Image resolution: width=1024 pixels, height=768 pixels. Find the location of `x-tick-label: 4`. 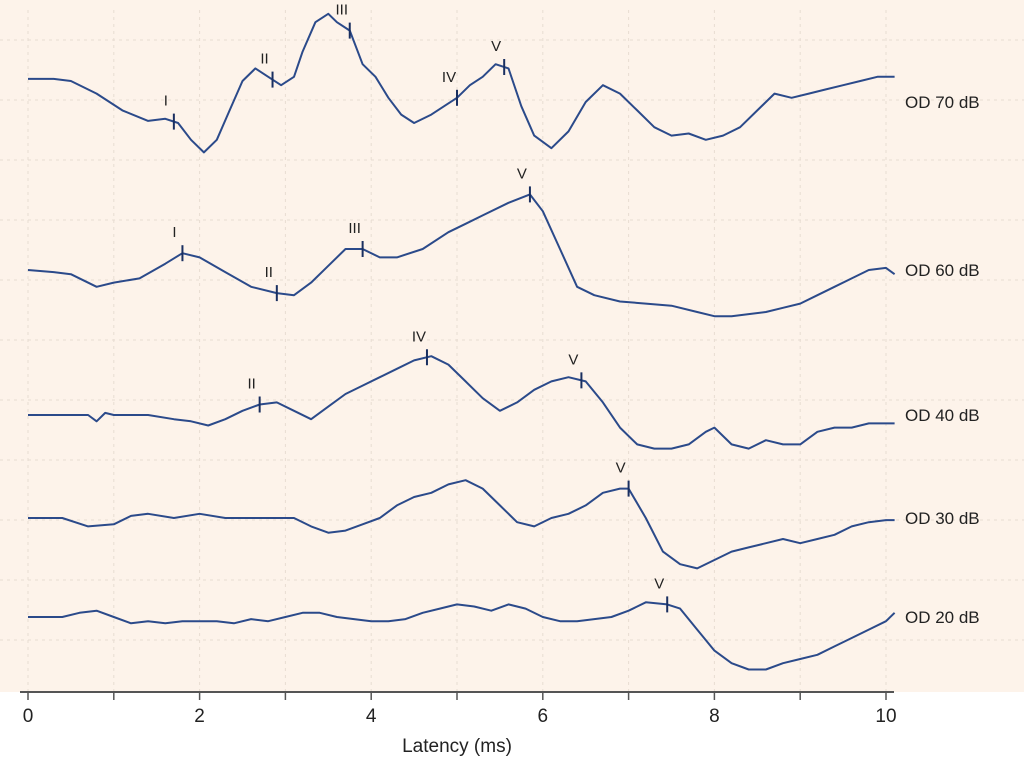

x-tick-label: 4 is located at coordinates (371, 716).